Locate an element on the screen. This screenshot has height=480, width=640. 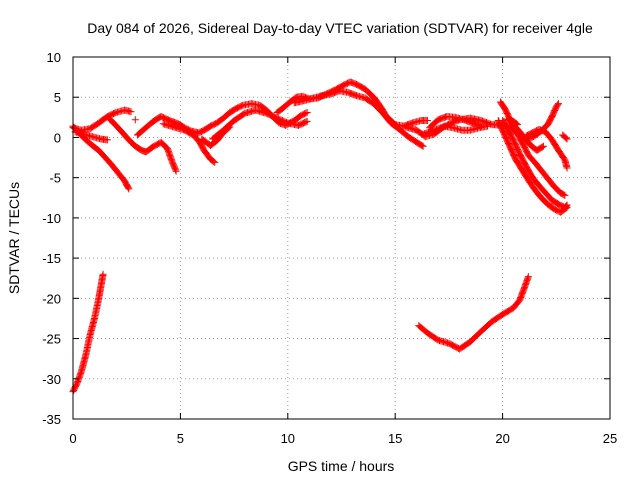
x-tick-label: 0 is located at coordinates (72, 438).